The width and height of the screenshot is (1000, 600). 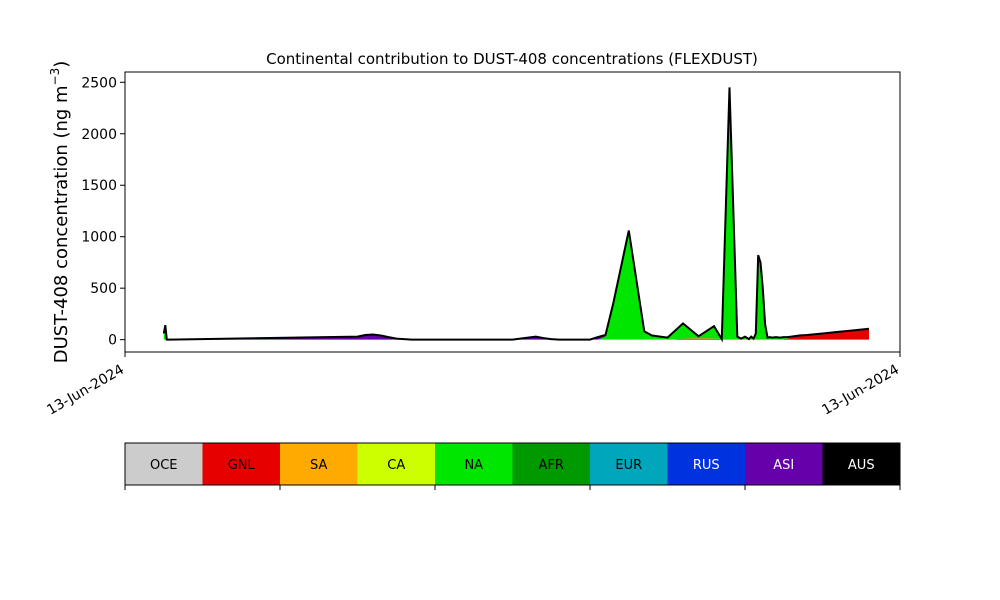 I want to click on legend-swatch-afr, so click(x=551, y=464).